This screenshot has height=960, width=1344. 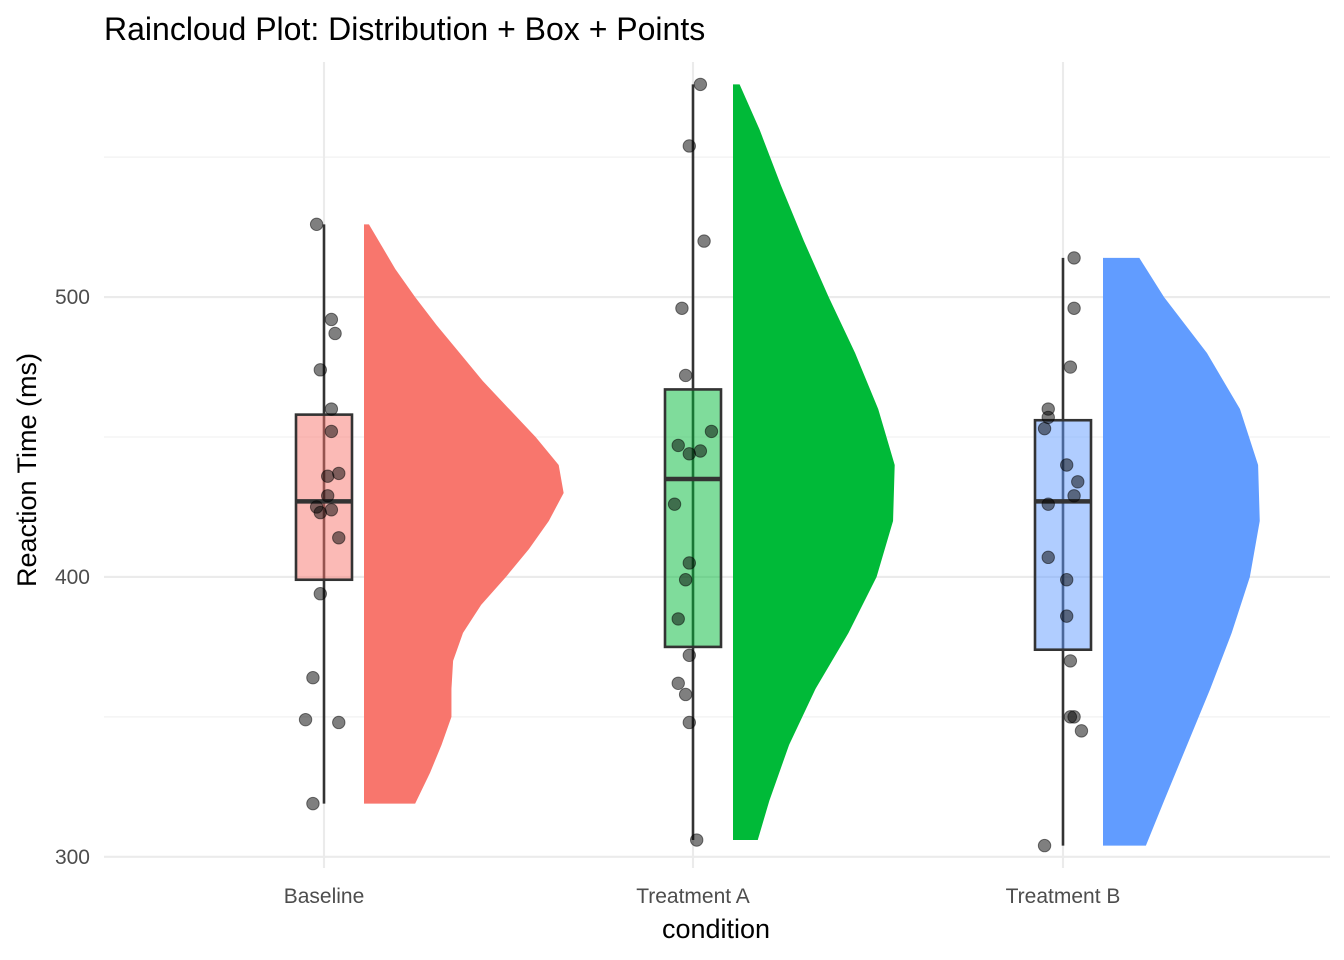 I want to click on y-tick-label: 300, so click(x=72, y=857).